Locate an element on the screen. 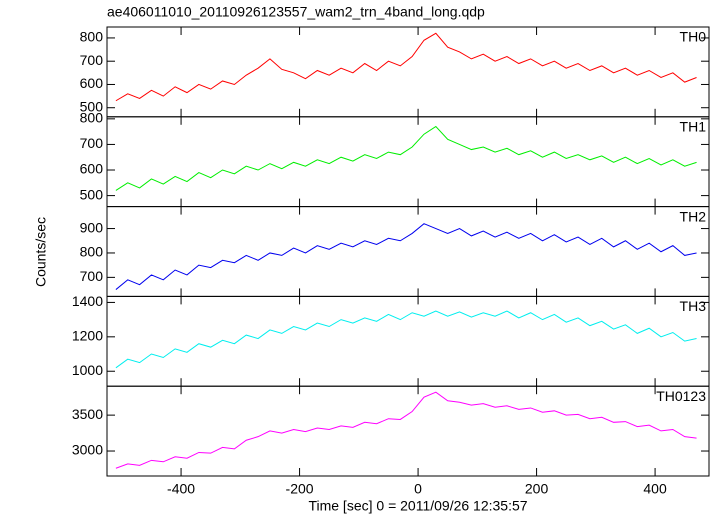  x-axis-label: Time [sec] 0 = 2011/09/26 12:35:57 is located at coordinates (417, 506).